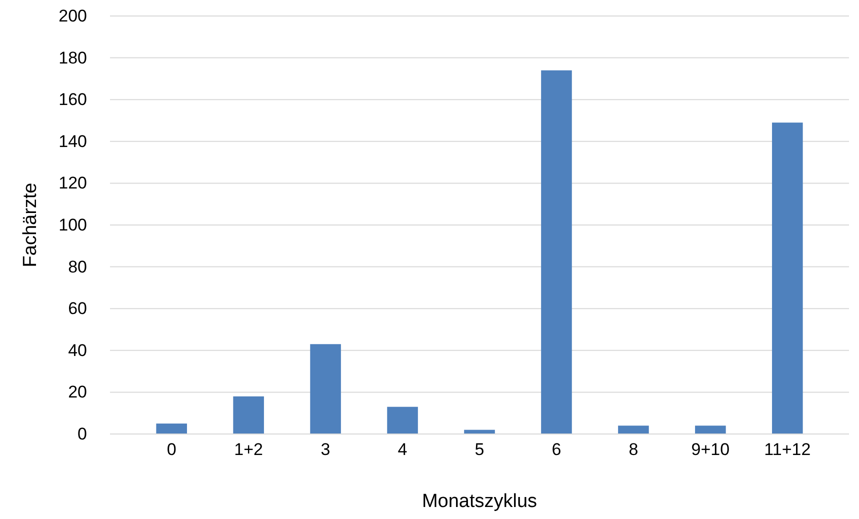  What do you see at coordinates (633, 449) in the screenshot?
I see `x-tick-label: 8` at bounding box center [633, 449].